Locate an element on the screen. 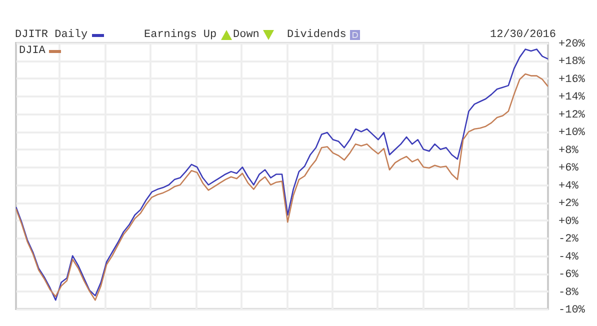 The width and height of the screenshot is (597, 326). y-tick-label: -6% is located at coordinates (568, 275).